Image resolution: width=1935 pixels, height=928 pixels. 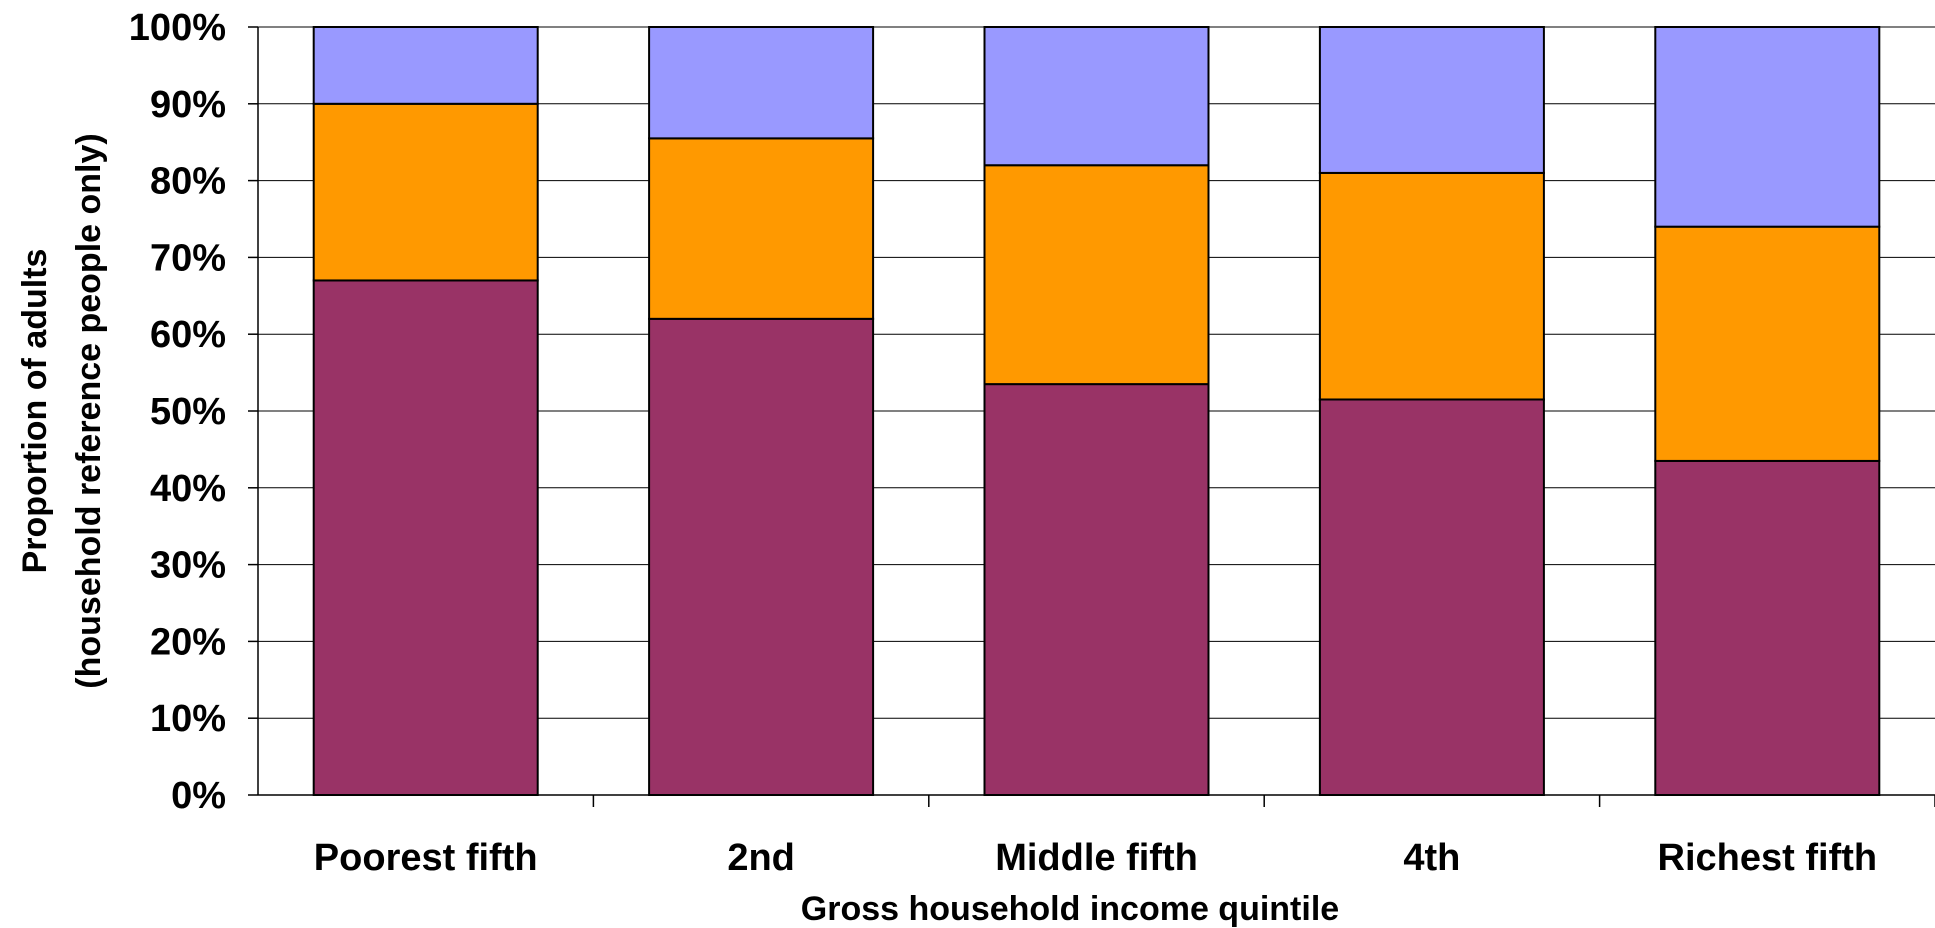 I want to click on y-tick-labels: 0% 10% 20% 30% 40% 50% 60% 70% 80% 90% 100%, so click(x=177, y=412).